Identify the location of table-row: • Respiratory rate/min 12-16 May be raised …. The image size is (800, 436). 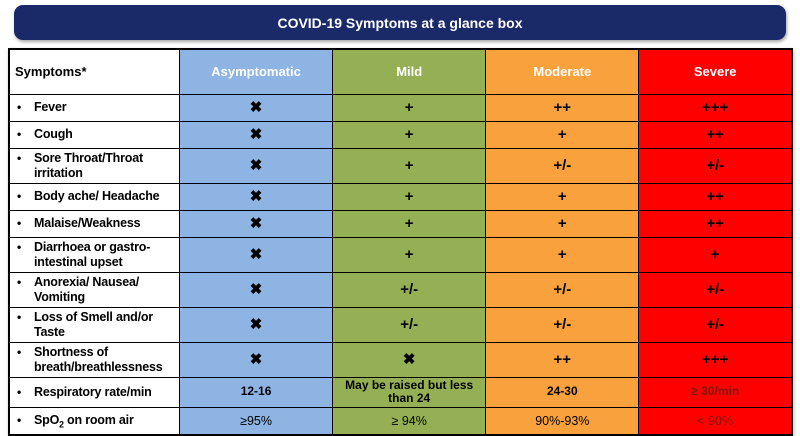
(400, 392).